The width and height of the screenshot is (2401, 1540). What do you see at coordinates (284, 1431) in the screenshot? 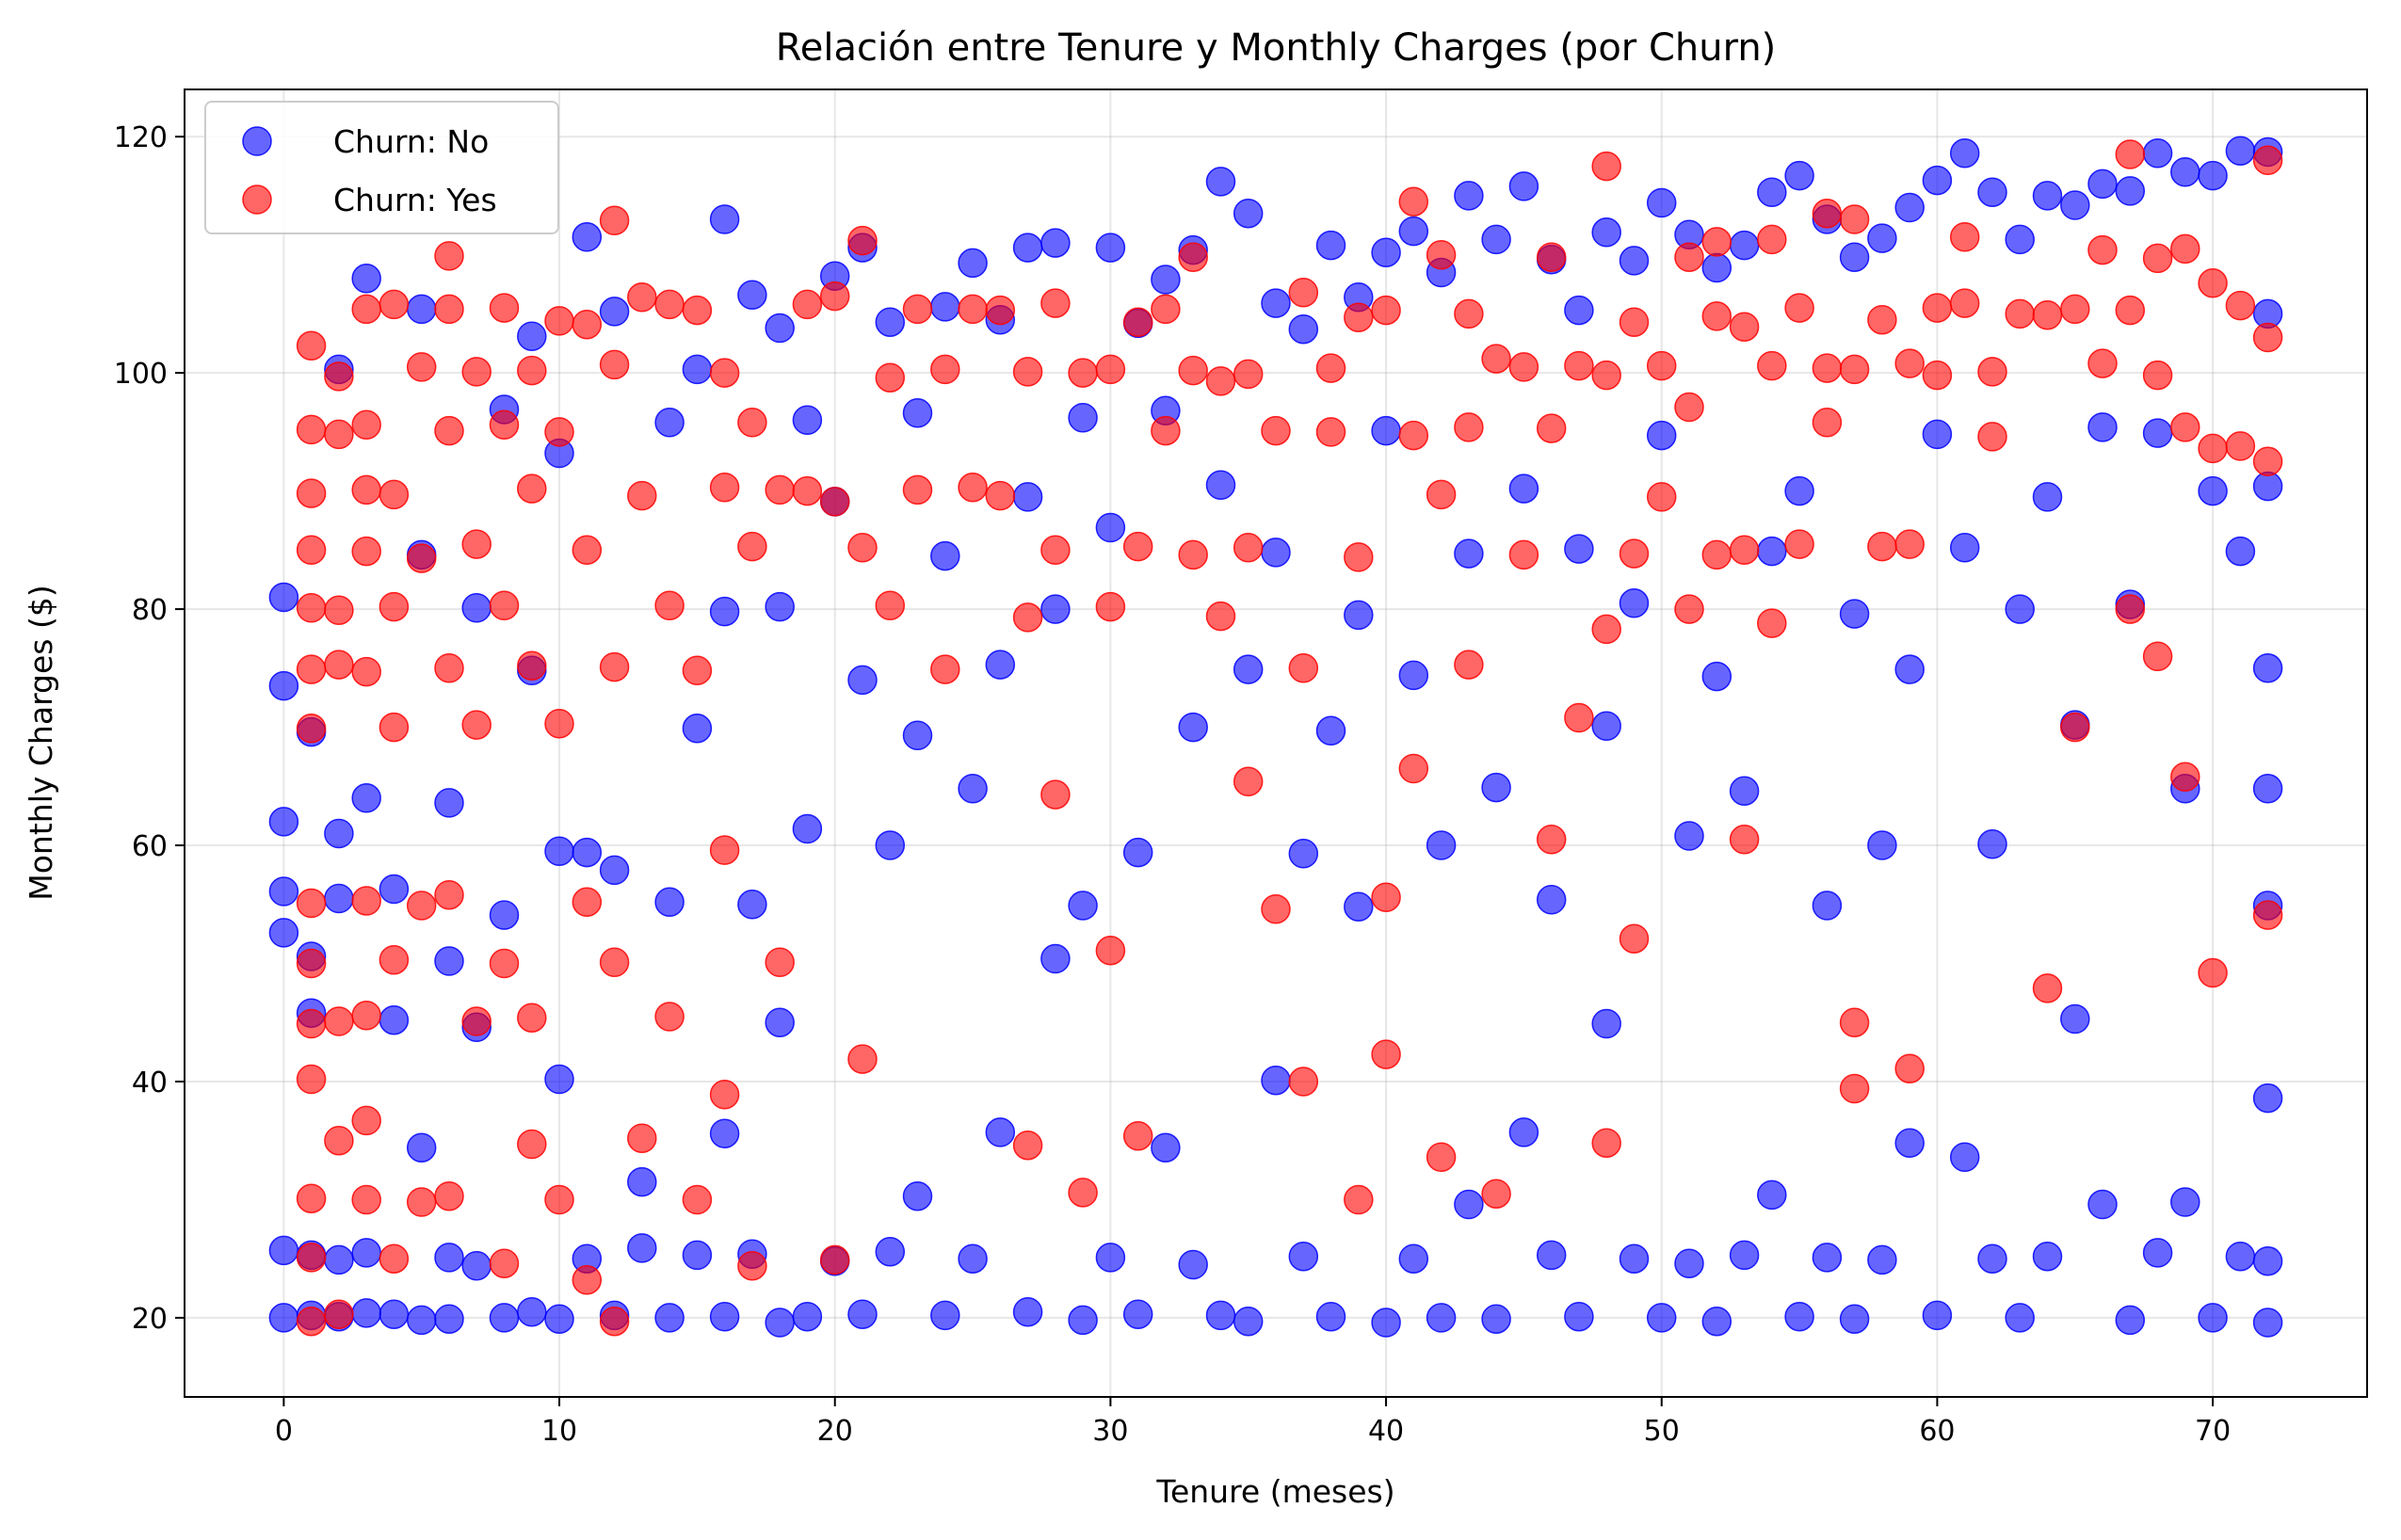
I see `x-tick-label: 0` at bounding box center [284, 1431].